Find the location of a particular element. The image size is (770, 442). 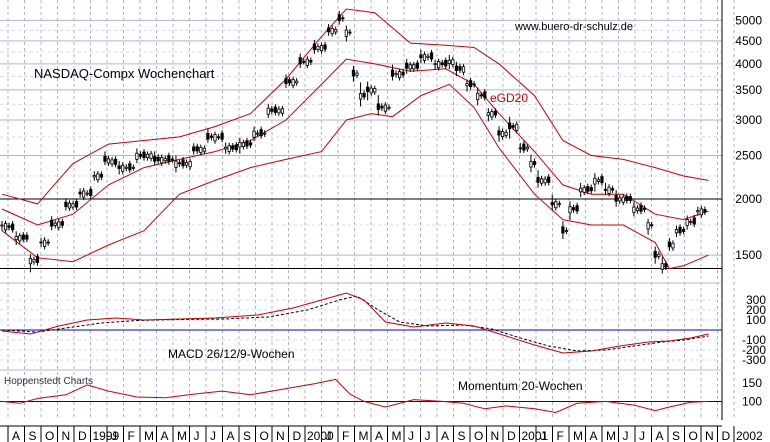

x-tick-label: O is located at coordinates (693, 435).